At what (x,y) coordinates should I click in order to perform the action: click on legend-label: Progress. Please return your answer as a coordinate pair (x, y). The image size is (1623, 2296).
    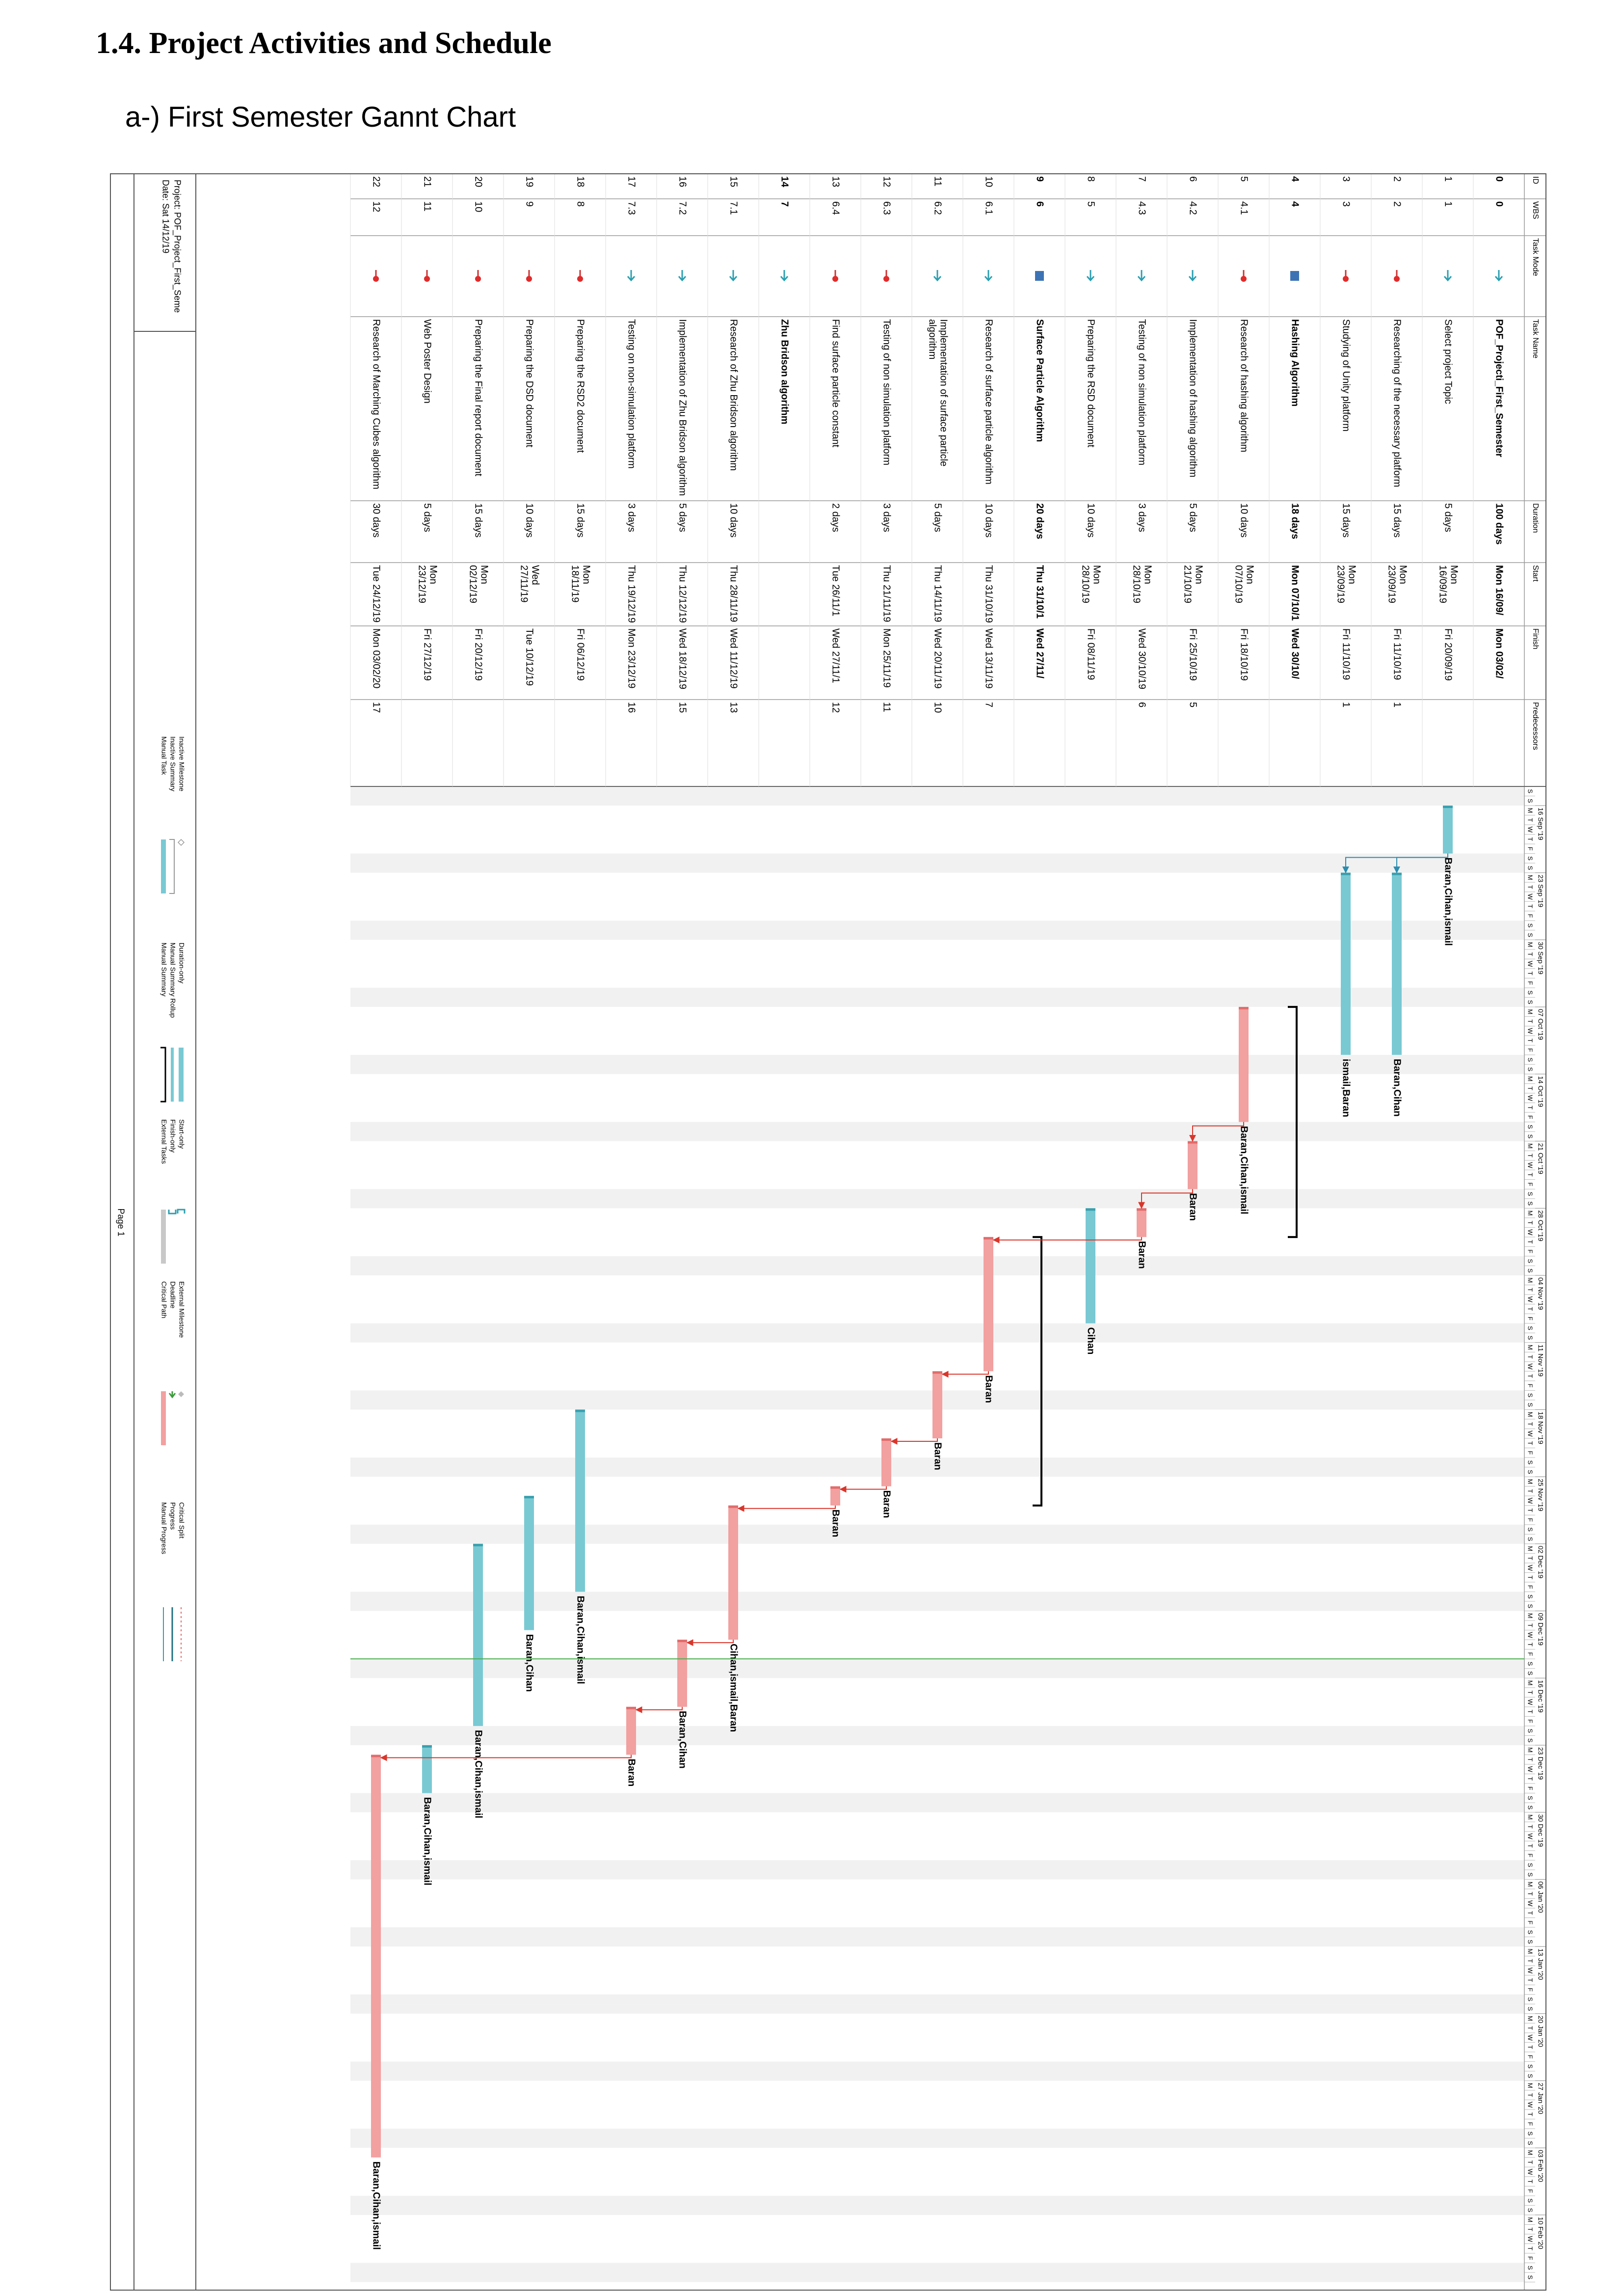
    Looking at the image, I should click on (173, 1516).